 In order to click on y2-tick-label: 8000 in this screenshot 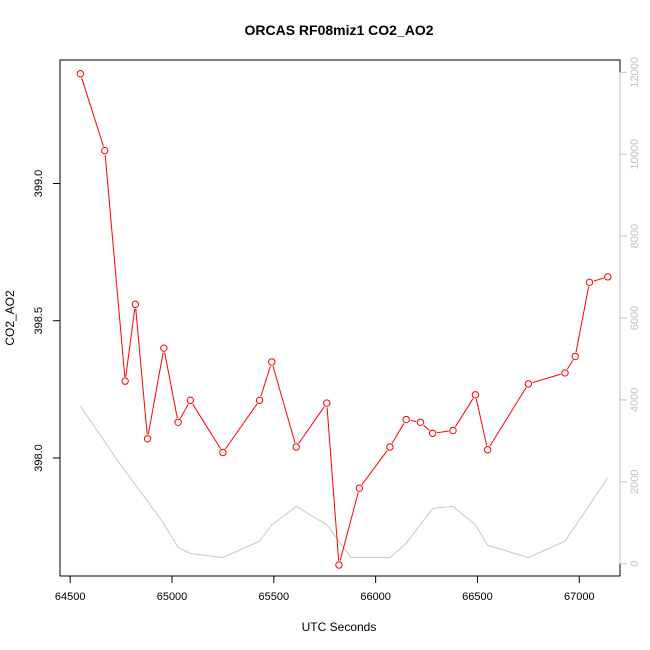, I will do `click(635, 236)`.